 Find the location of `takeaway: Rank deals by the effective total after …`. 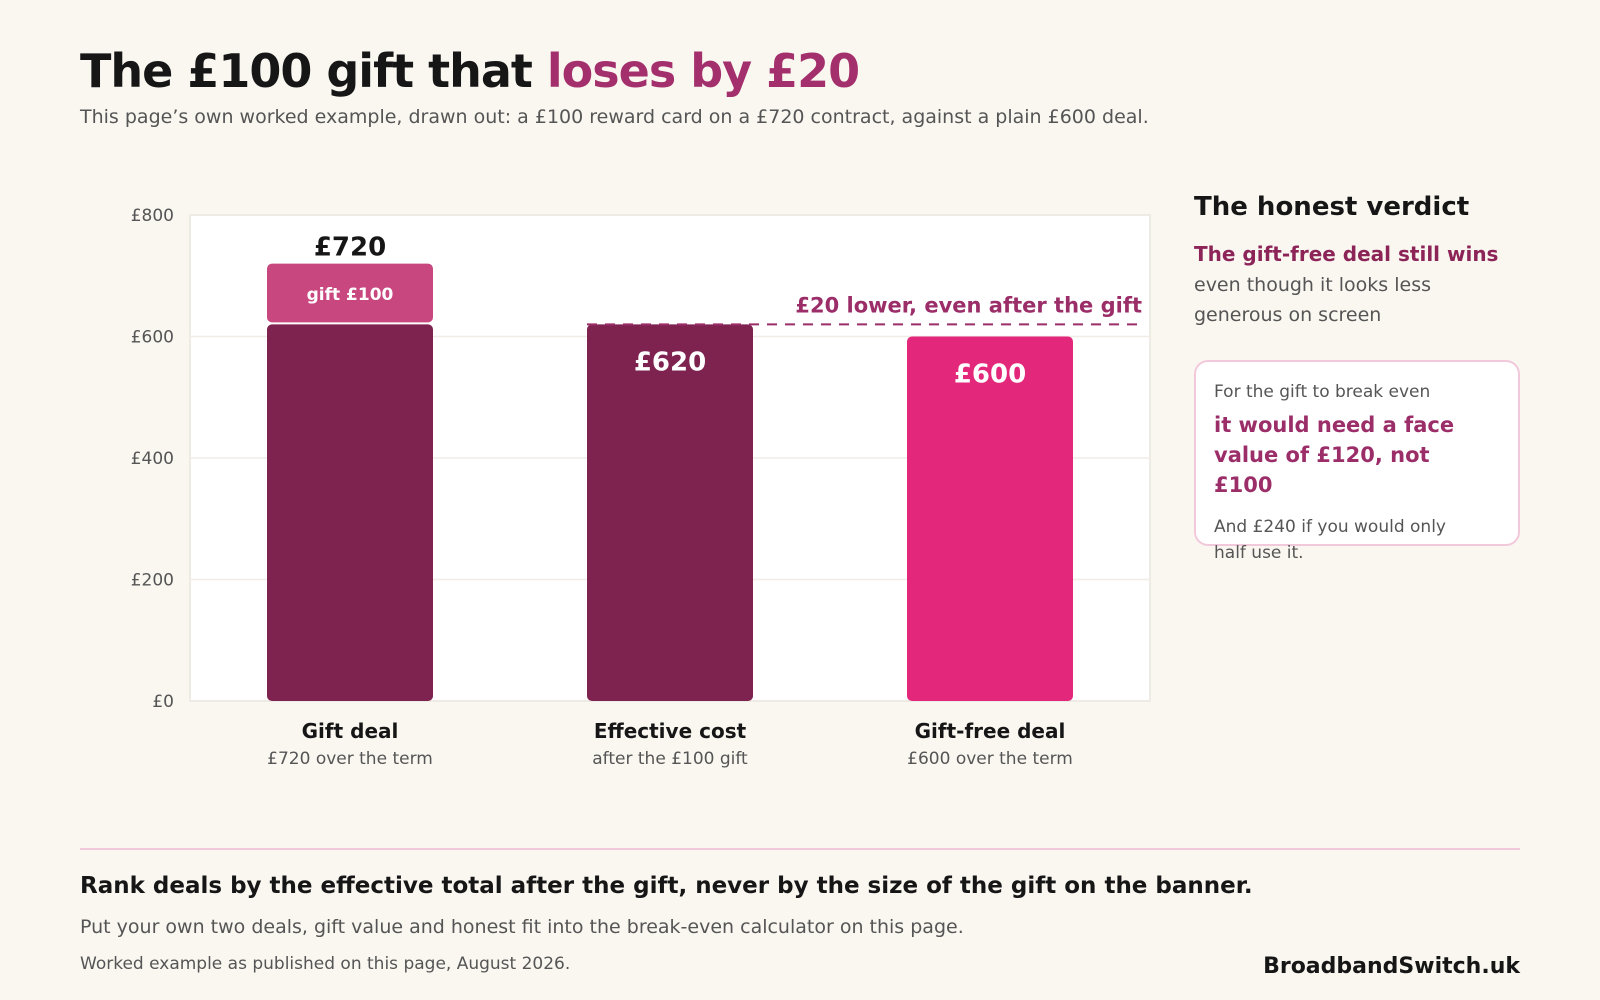

takeaway: Rank deals by the effective total after … is located at coordinates (666, 886).